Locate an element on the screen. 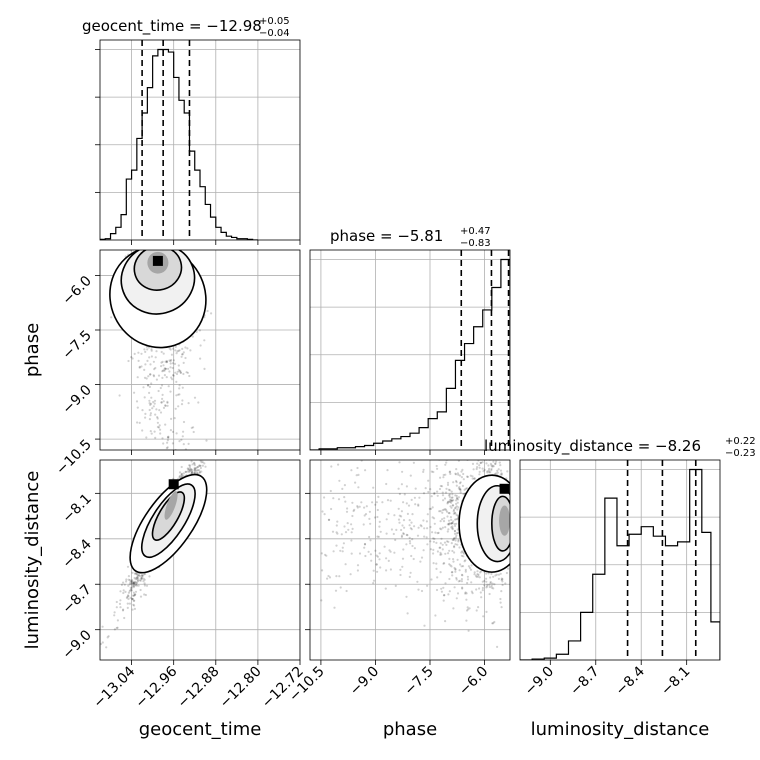 The width and height of the screenshot is (760, 760). title-geocent-time: geocent_time = −12.98 is located at coordinates (172, 26).